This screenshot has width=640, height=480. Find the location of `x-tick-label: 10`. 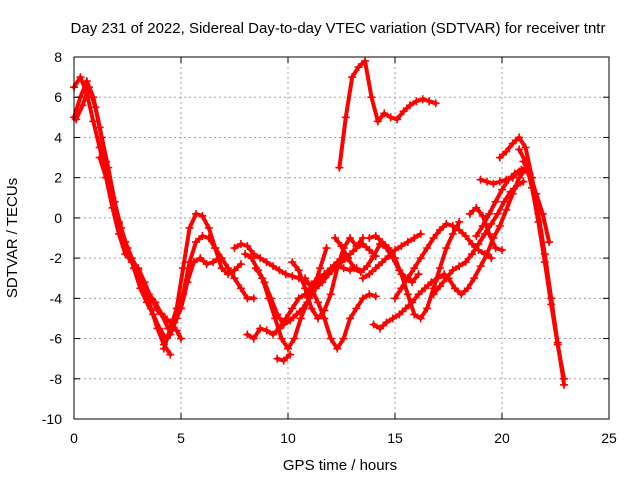

x-tick-label: 10 is located at coordinates (288, 438).